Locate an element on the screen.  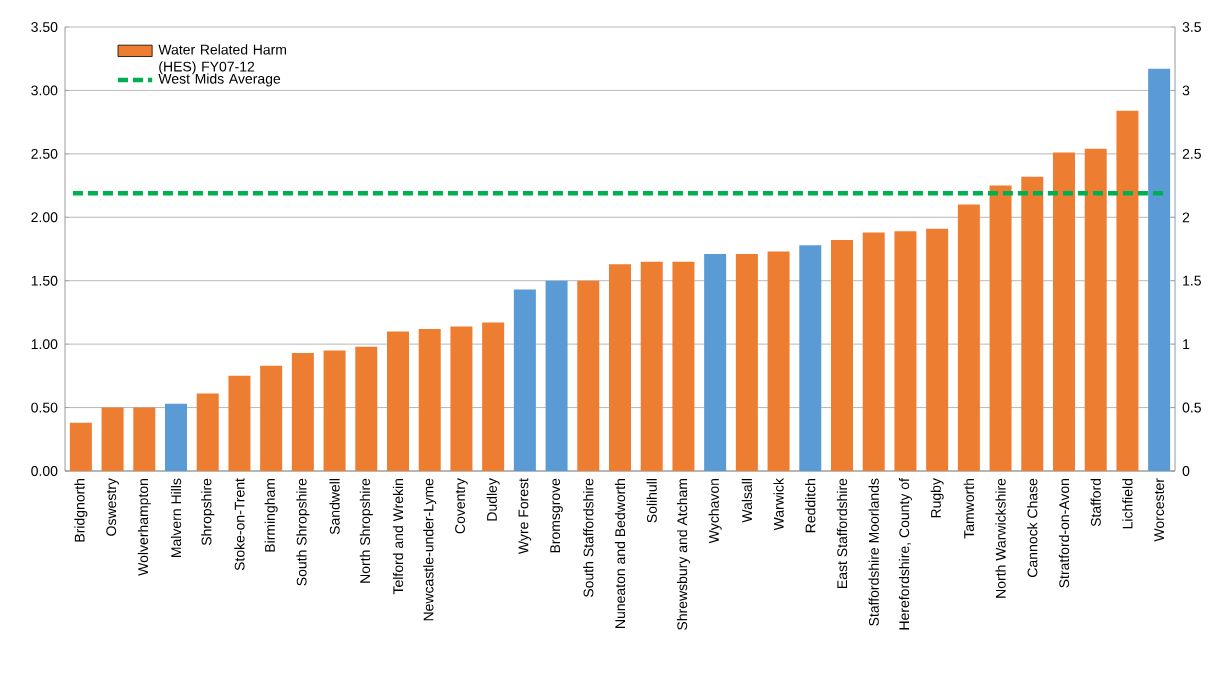
x-tick-label: Herefordshire, County of is located at coordinates (905, 554).